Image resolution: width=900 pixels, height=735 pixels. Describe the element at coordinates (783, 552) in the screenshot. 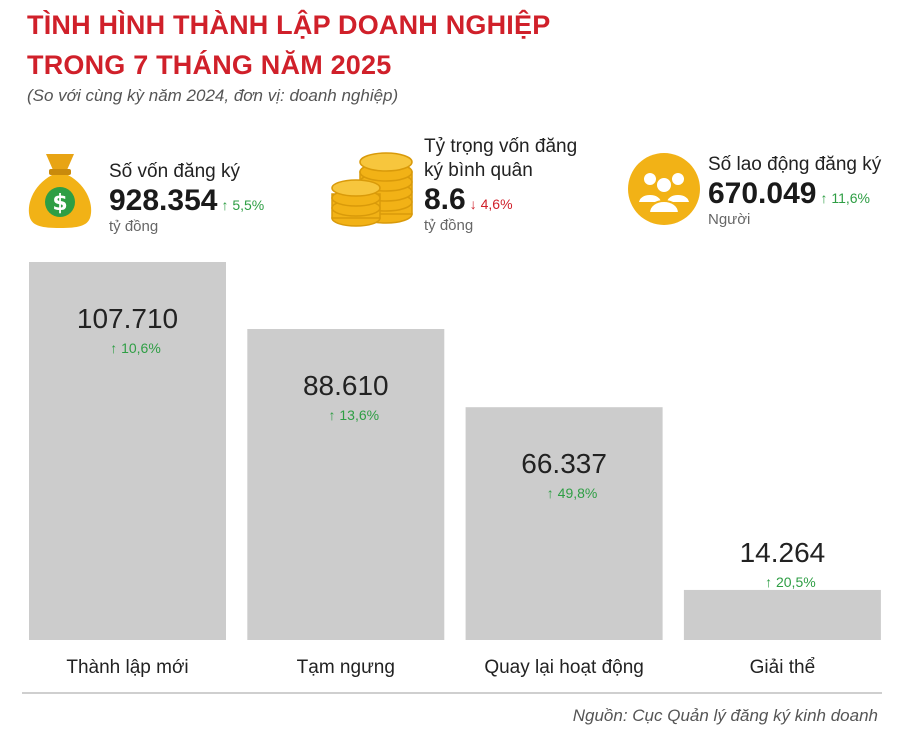

I see `data-label-4: 14.264` at that location.